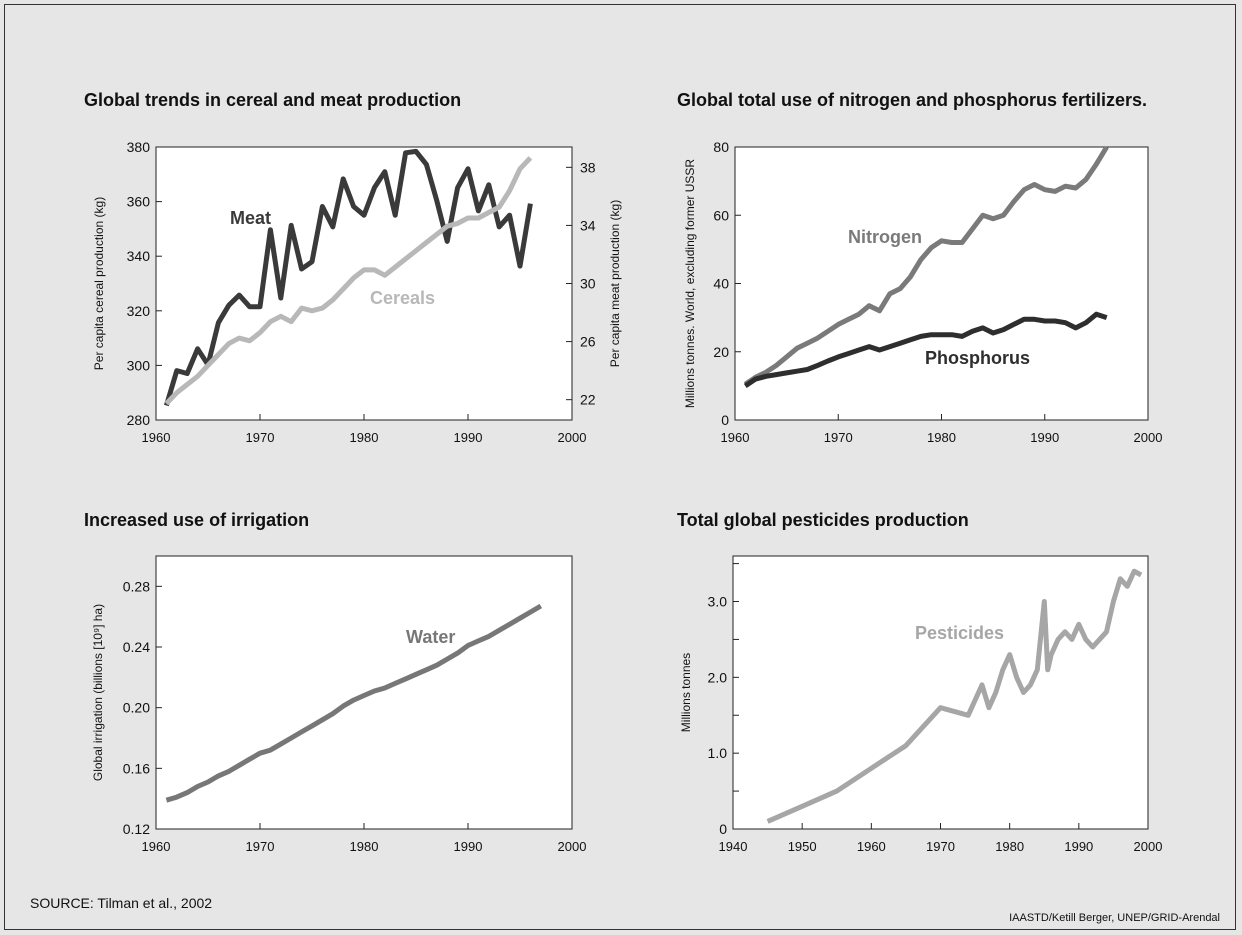  What do you see at coordinates (588, 342) in the screenshot?
I see `y2-tick-label: 26` at bounding box center [588, 342].